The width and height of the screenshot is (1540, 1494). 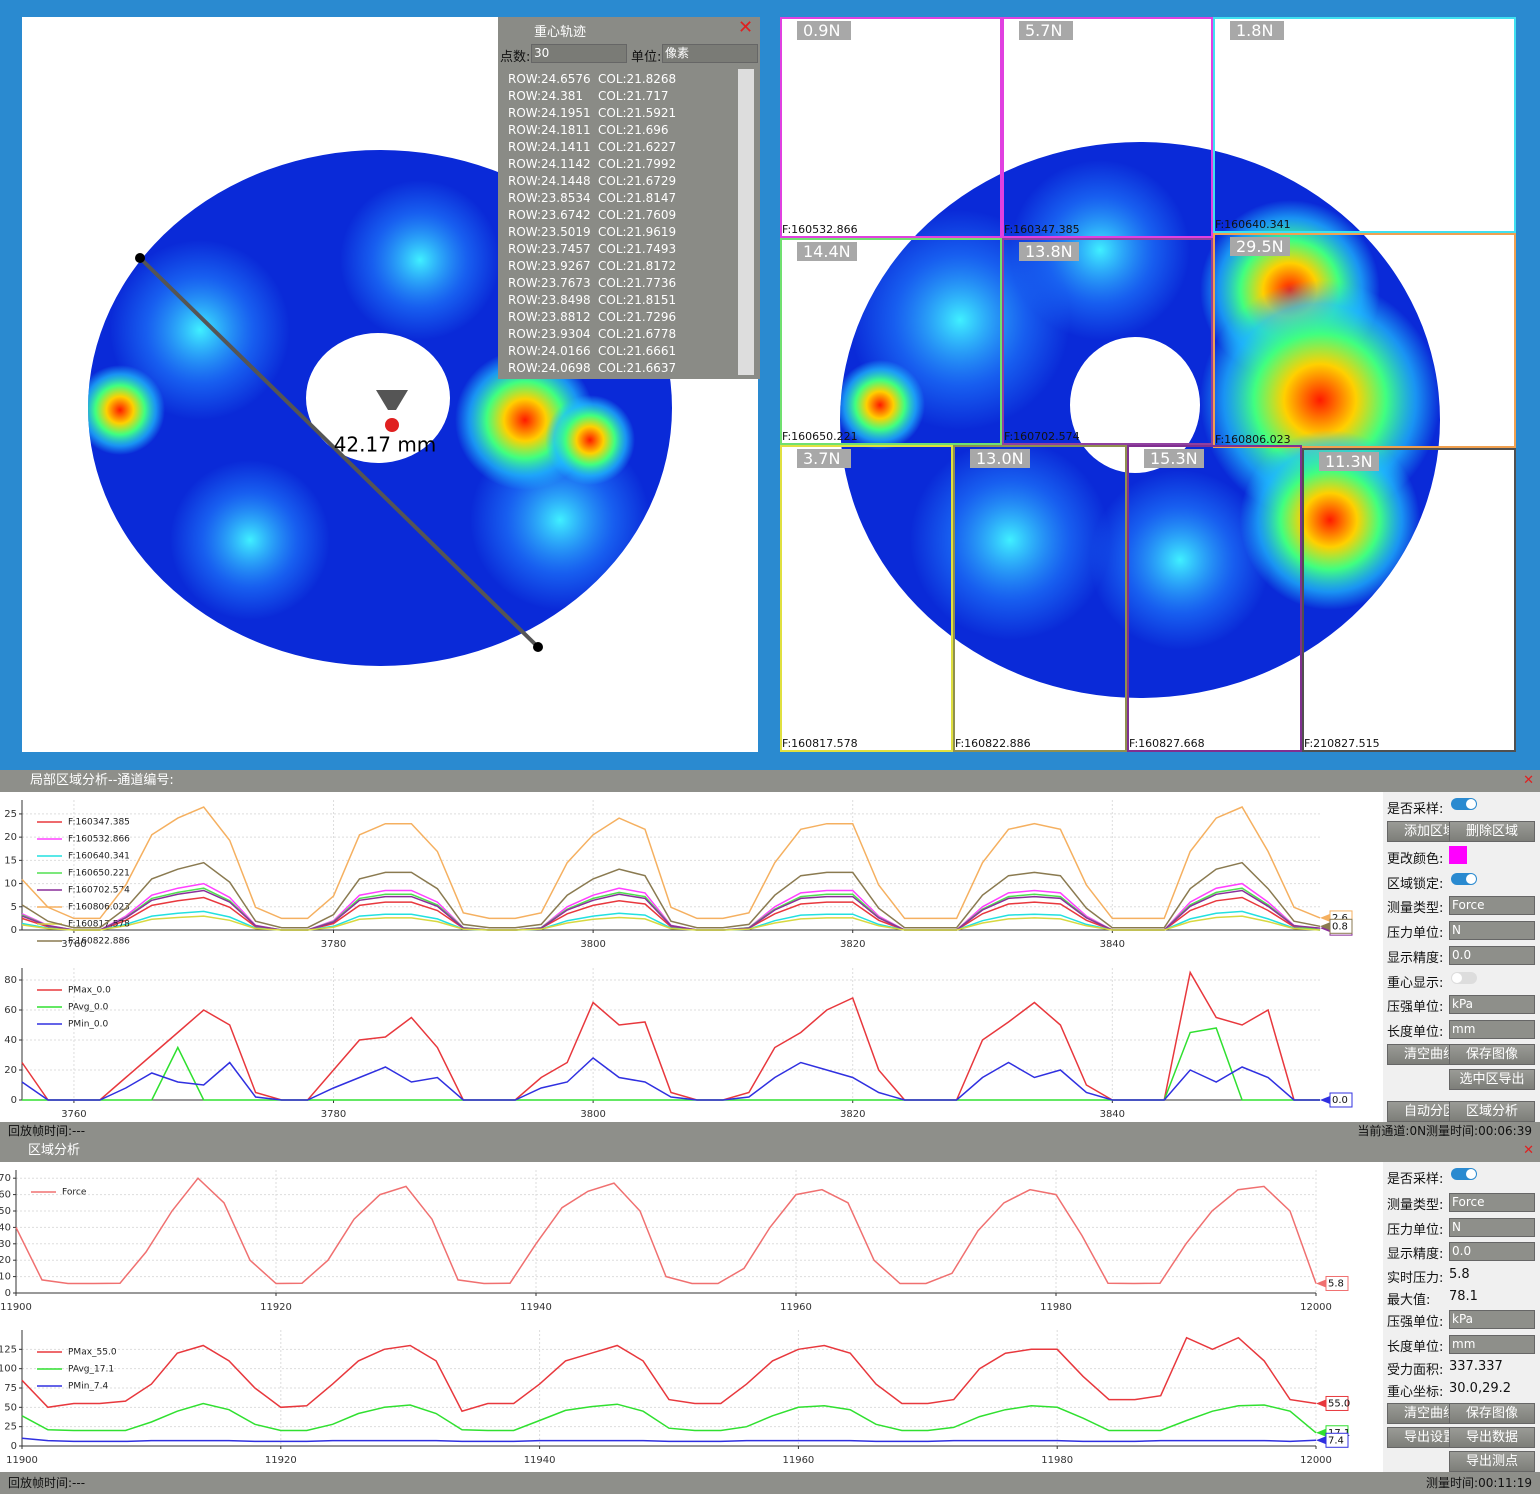 I want to click on label: 是否采样:, so click(x=1415, y=809).